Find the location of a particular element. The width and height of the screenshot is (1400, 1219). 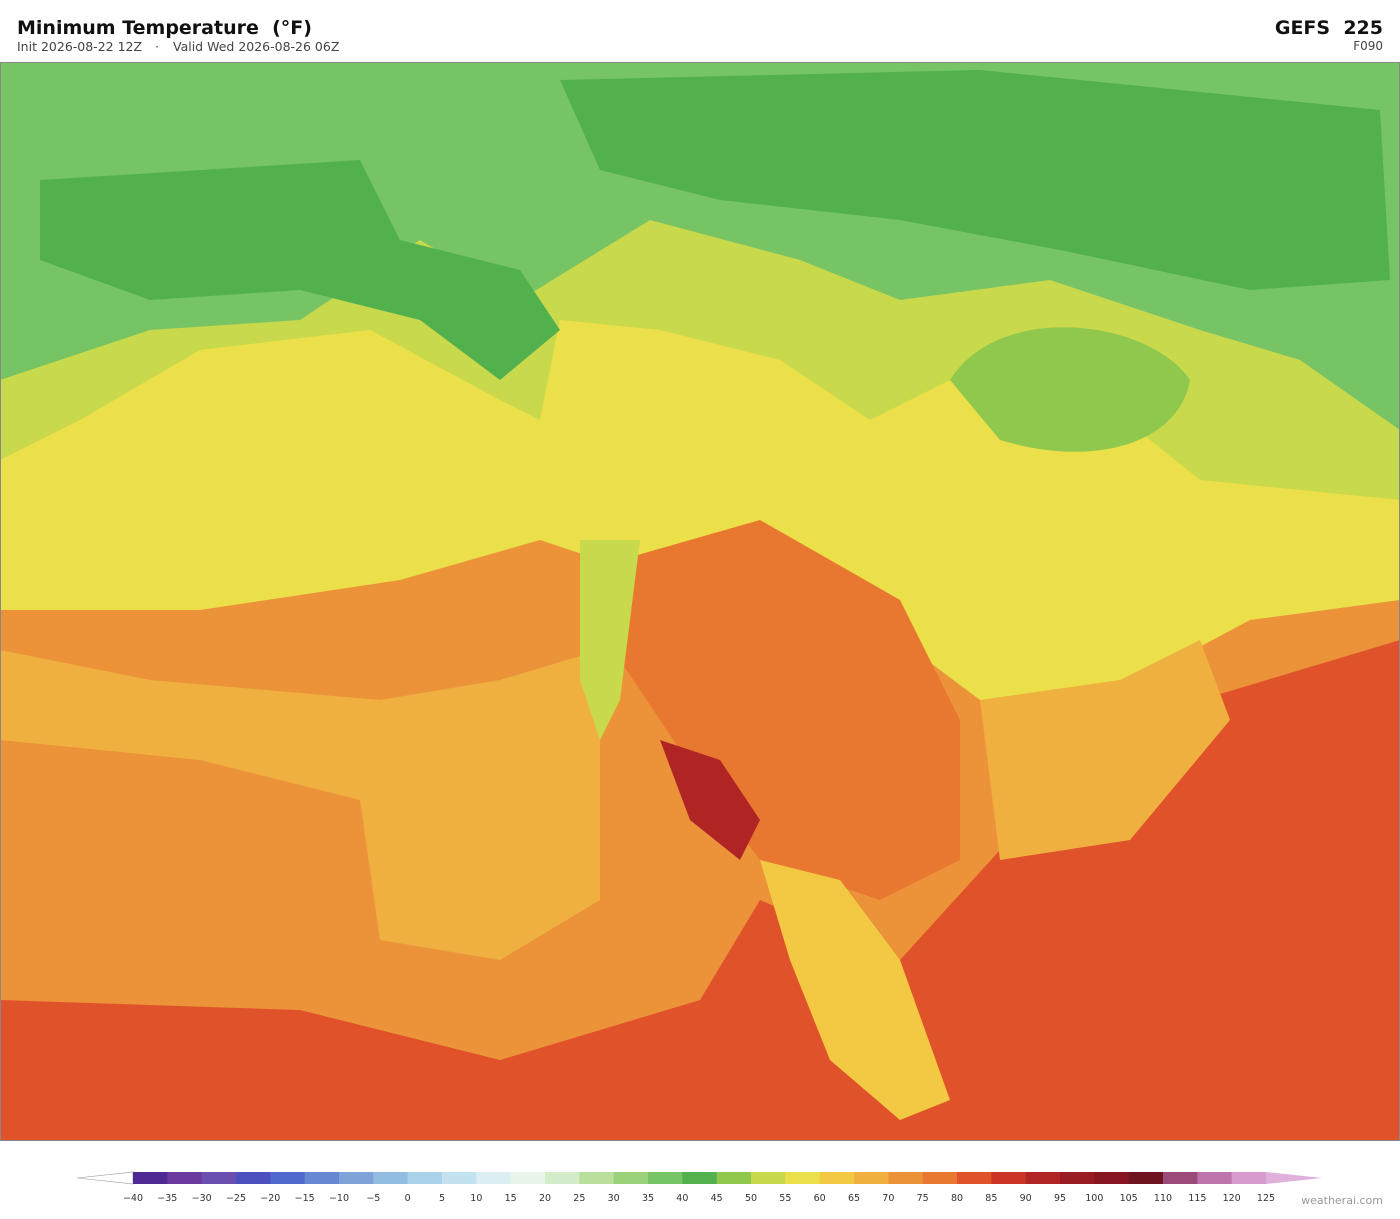

pacific-mid is located at coordinates (300, 805).